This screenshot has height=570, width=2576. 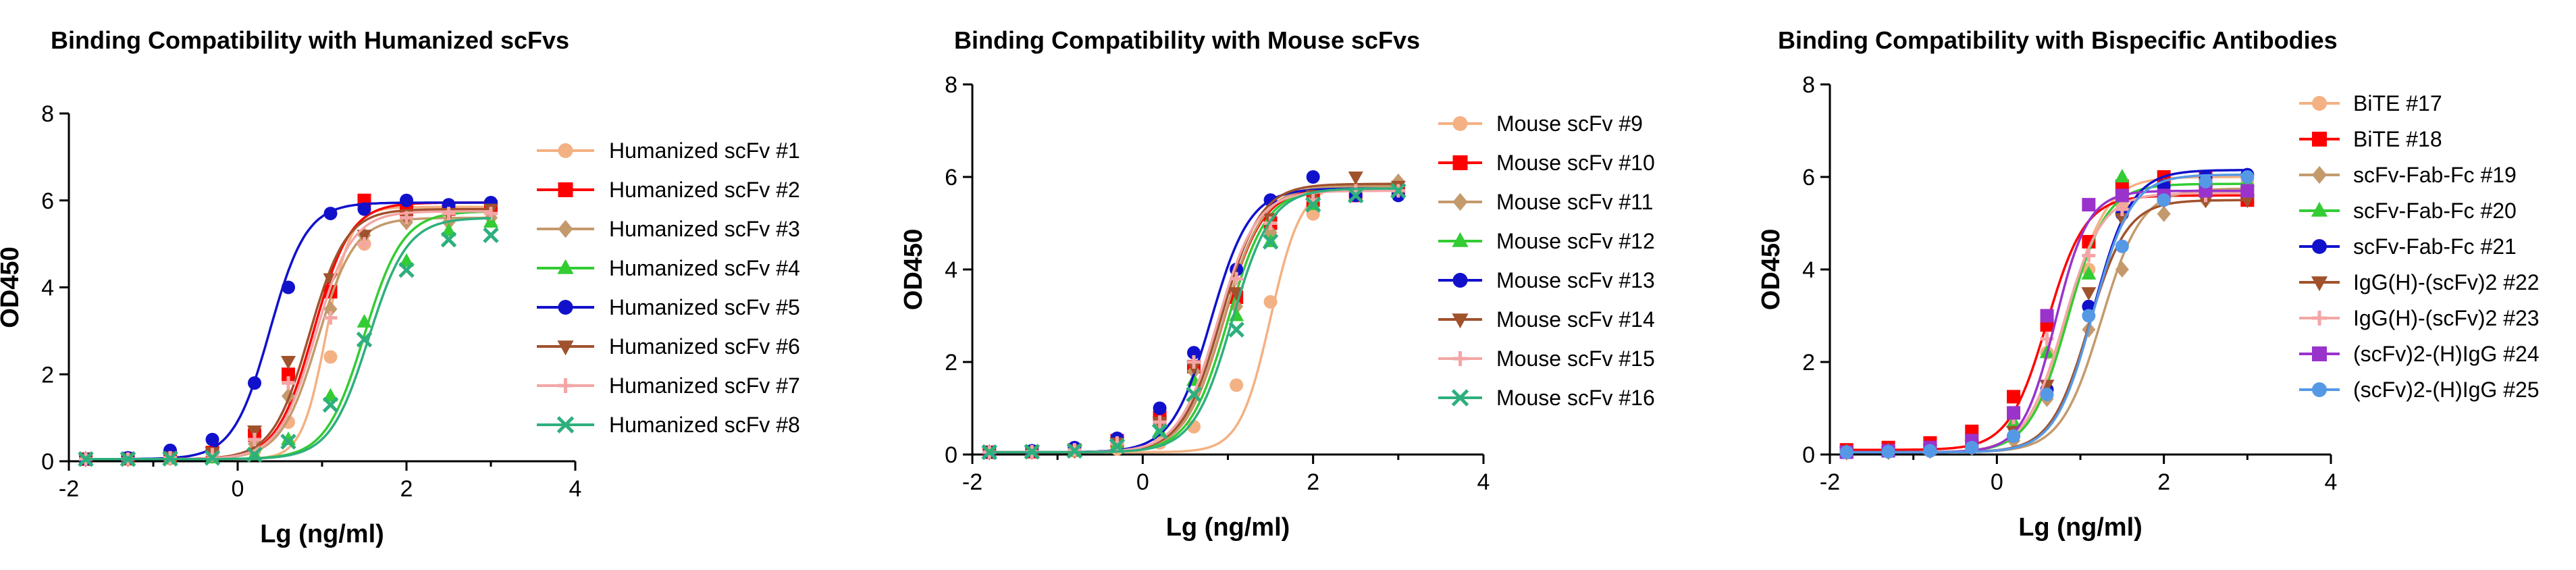 What do you see at coordinates (951, 455) in the screenshot?
I see `y-tick-label: 0` at bounding box center [951, 455].